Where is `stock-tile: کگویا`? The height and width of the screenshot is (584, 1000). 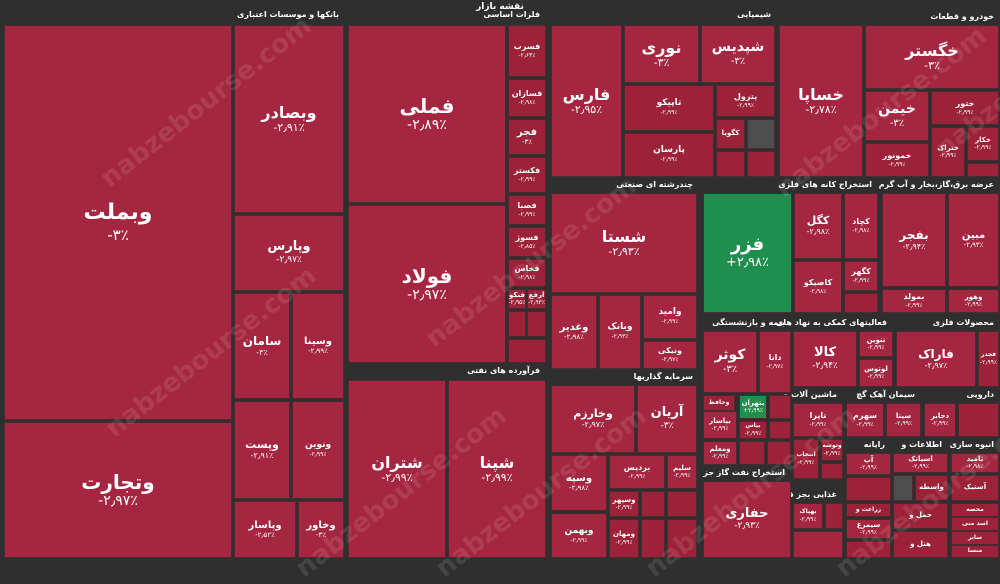
stock-tile: کگویا is located at coordinates (730, 134).